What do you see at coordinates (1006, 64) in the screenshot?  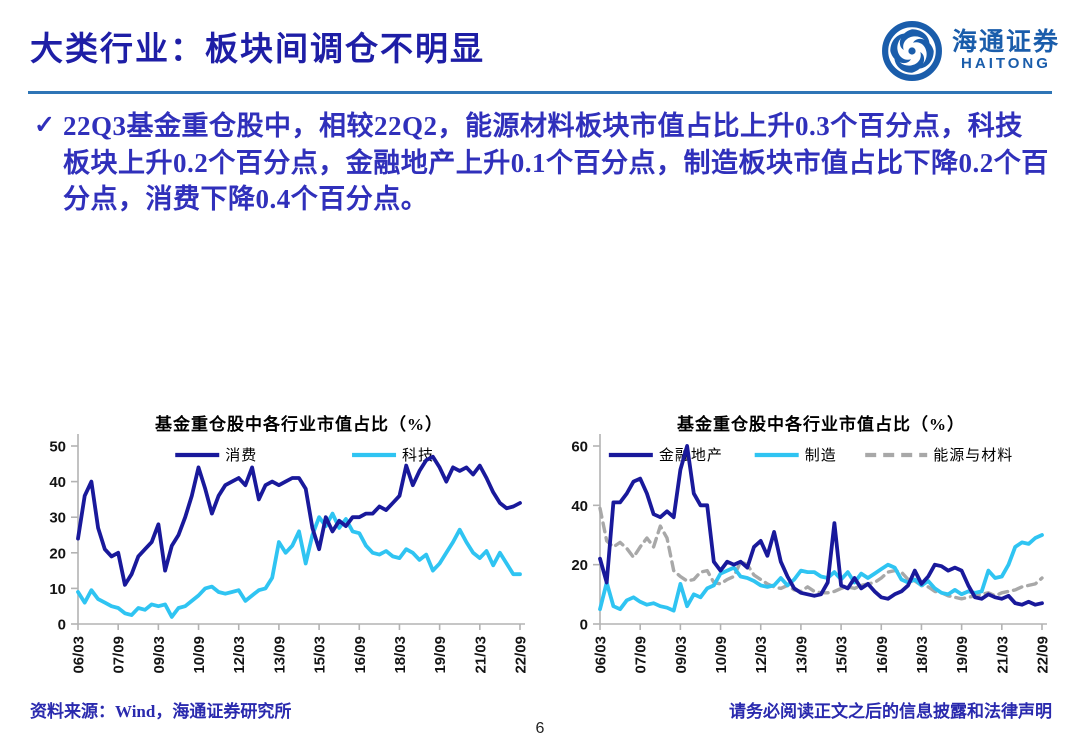 I see `logo-latin-name: HAITONG` at bounding box center [1006, 64].